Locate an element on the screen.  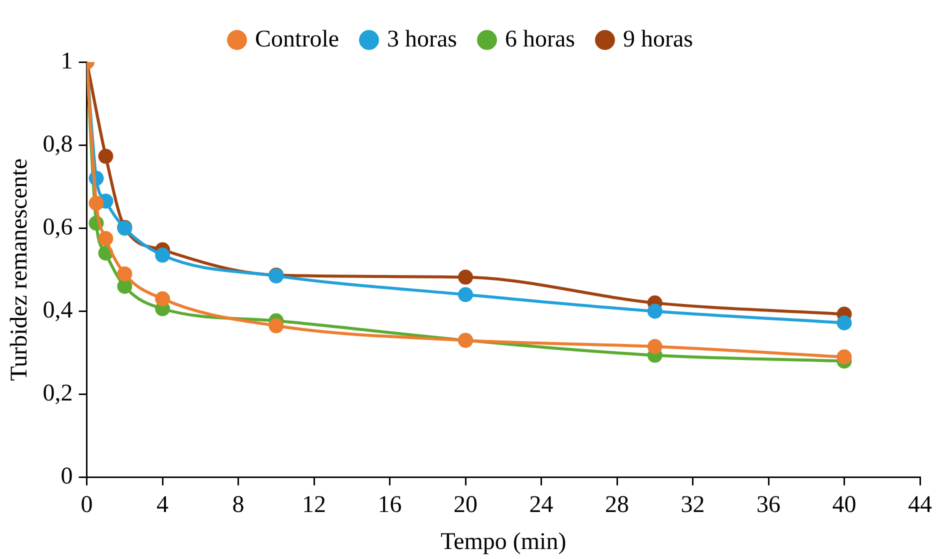
x-tick-label: 44 is located at coordinates (920, 505).